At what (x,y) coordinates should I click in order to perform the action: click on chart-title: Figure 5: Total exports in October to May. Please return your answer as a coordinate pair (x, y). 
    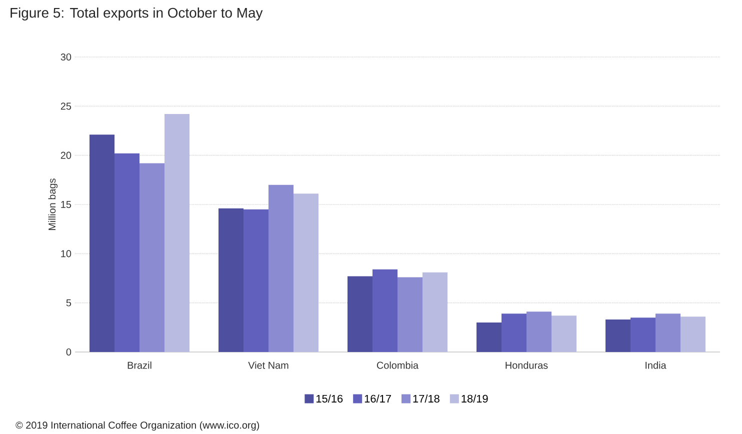
    Looking at the image, I should click on (136, 13).